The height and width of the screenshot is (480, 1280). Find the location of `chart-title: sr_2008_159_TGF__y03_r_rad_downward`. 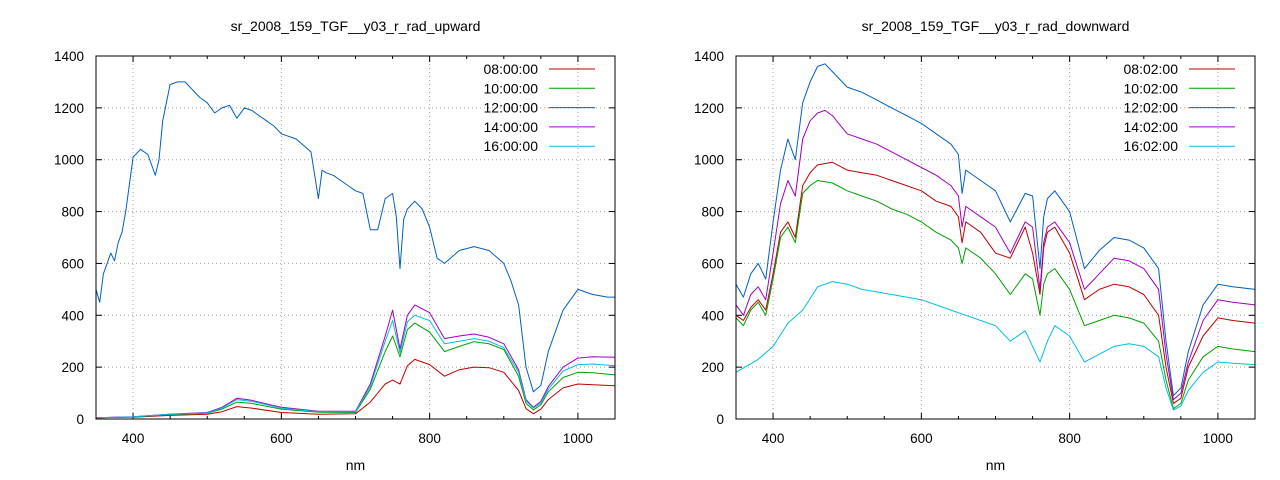

chart-title: sr_2008_159_TGF__y03_r_rad_downward is located at coordinates (996, 26).